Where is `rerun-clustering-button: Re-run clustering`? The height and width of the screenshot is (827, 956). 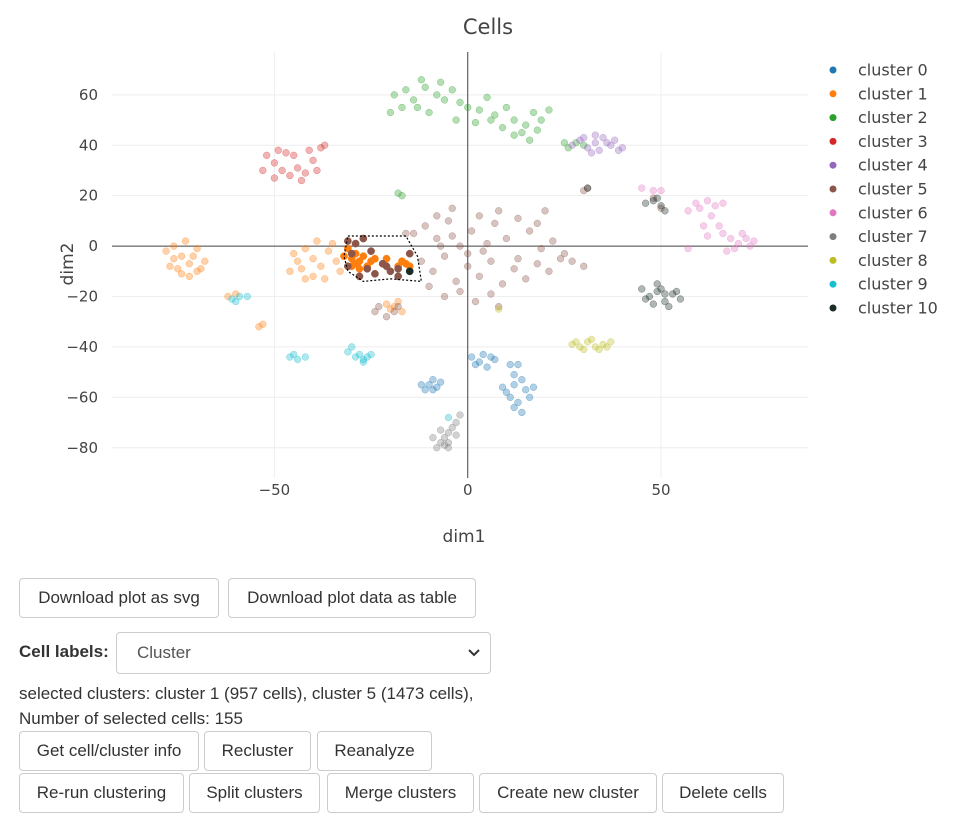 rerun-clustering-button: Re-run clustering is located at coordinates (101, 793).